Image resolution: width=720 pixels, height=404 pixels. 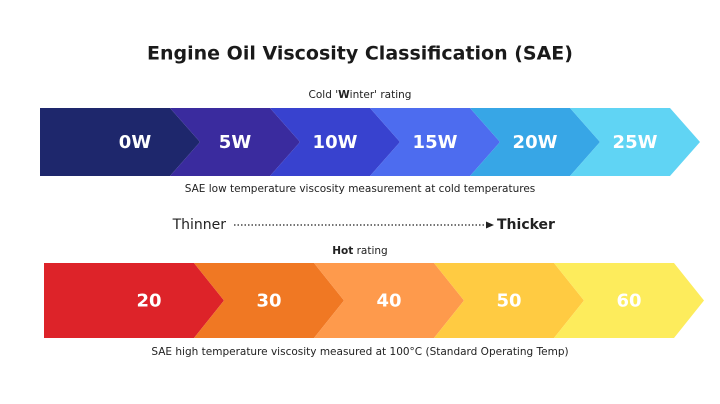 What do you see at coordinates (381, 95) in the screenshot?
I see `cold-label-after: inter' rating` at bounding box center [381, 95].